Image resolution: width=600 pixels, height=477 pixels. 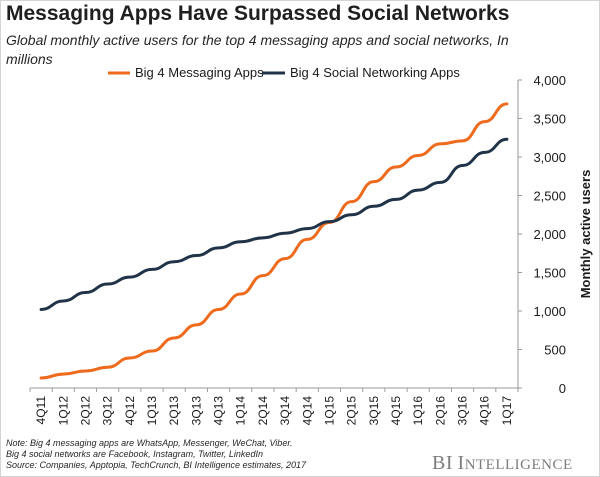 I want to click on y-tick-label: 500, so click(x=555, y=350).